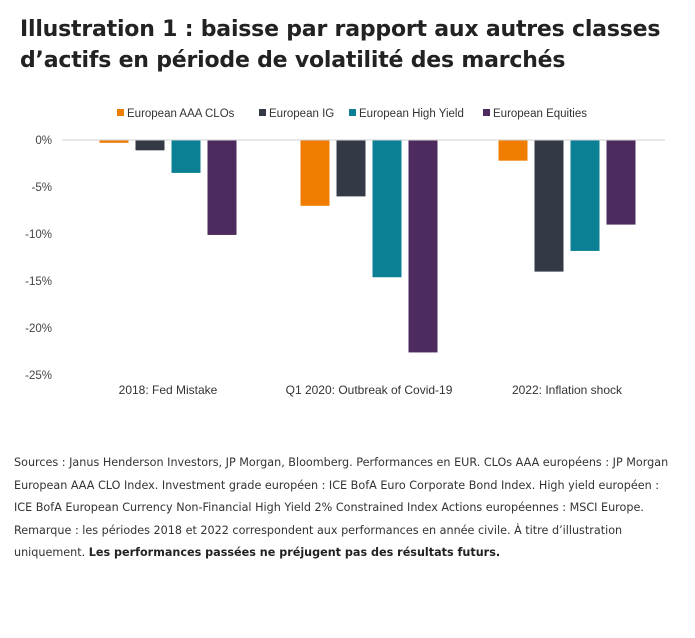  Describe the element at coordinates (567, 390) in the screenshot. I see `x-category-label: 2022: Inflation shock` at that location.